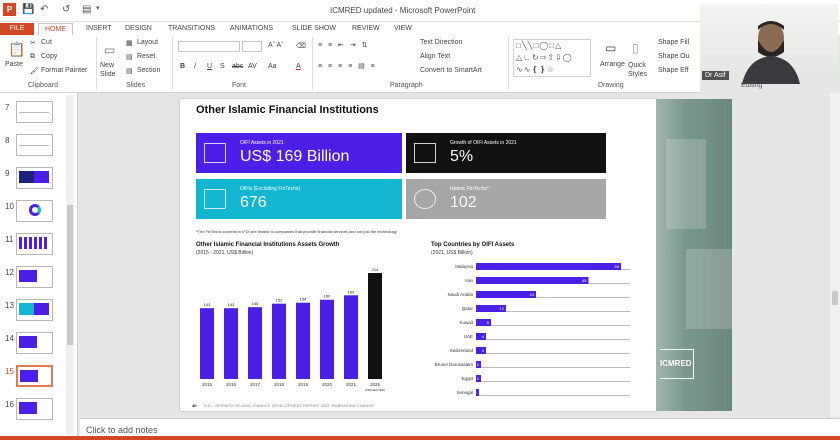  What do you see at coordinates (98, 8) in the screenshot?
I see `customize-toolbar-icon: ▾` at bounding box center [98, 8].